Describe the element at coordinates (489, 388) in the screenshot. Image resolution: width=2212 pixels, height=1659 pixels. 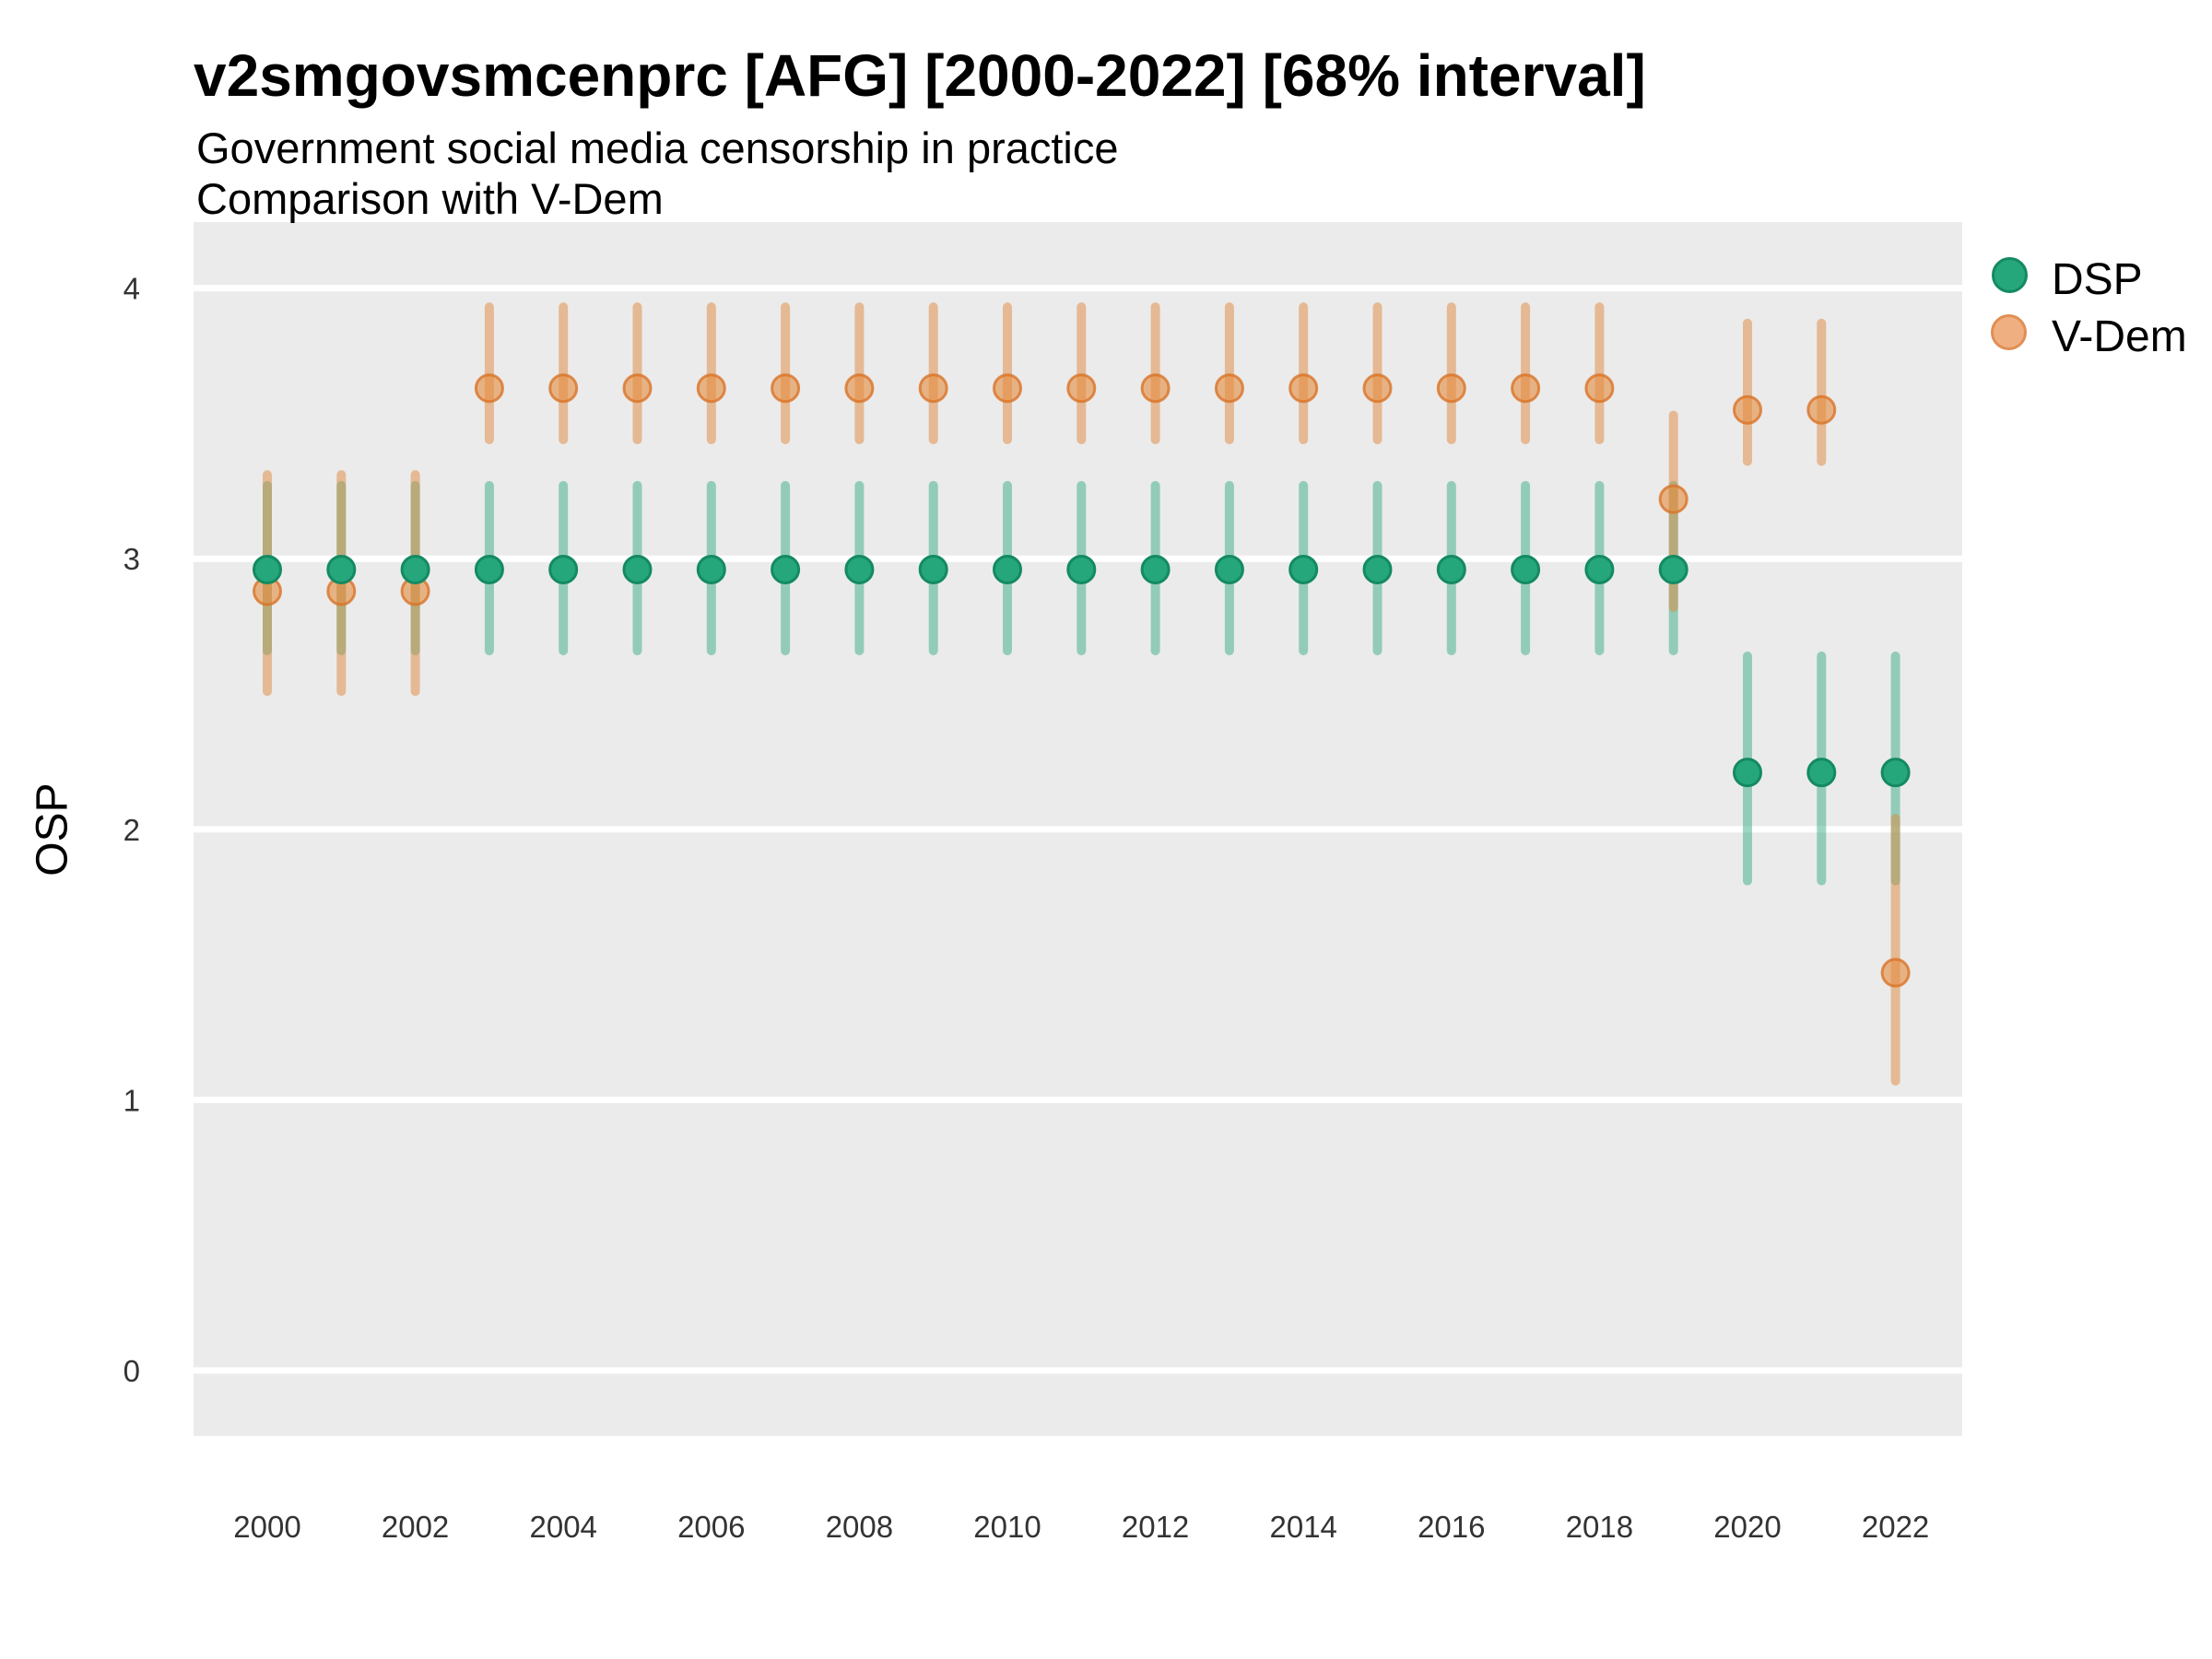
I see `vdem-point-2003` at that location.